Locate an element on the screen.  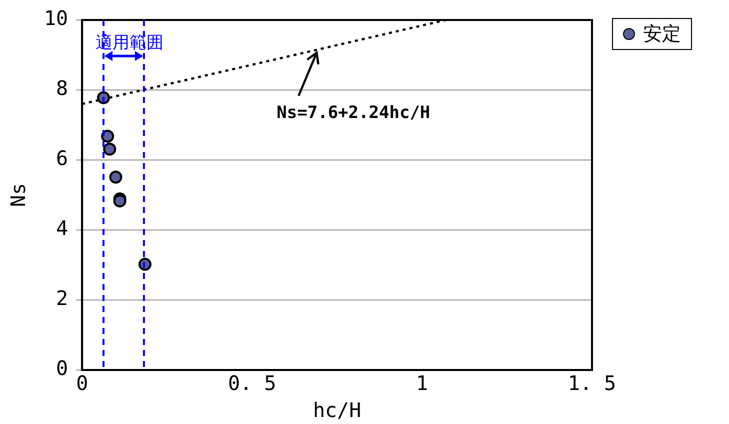
y-tick-label: 4 is located at coordinates (62, 228).